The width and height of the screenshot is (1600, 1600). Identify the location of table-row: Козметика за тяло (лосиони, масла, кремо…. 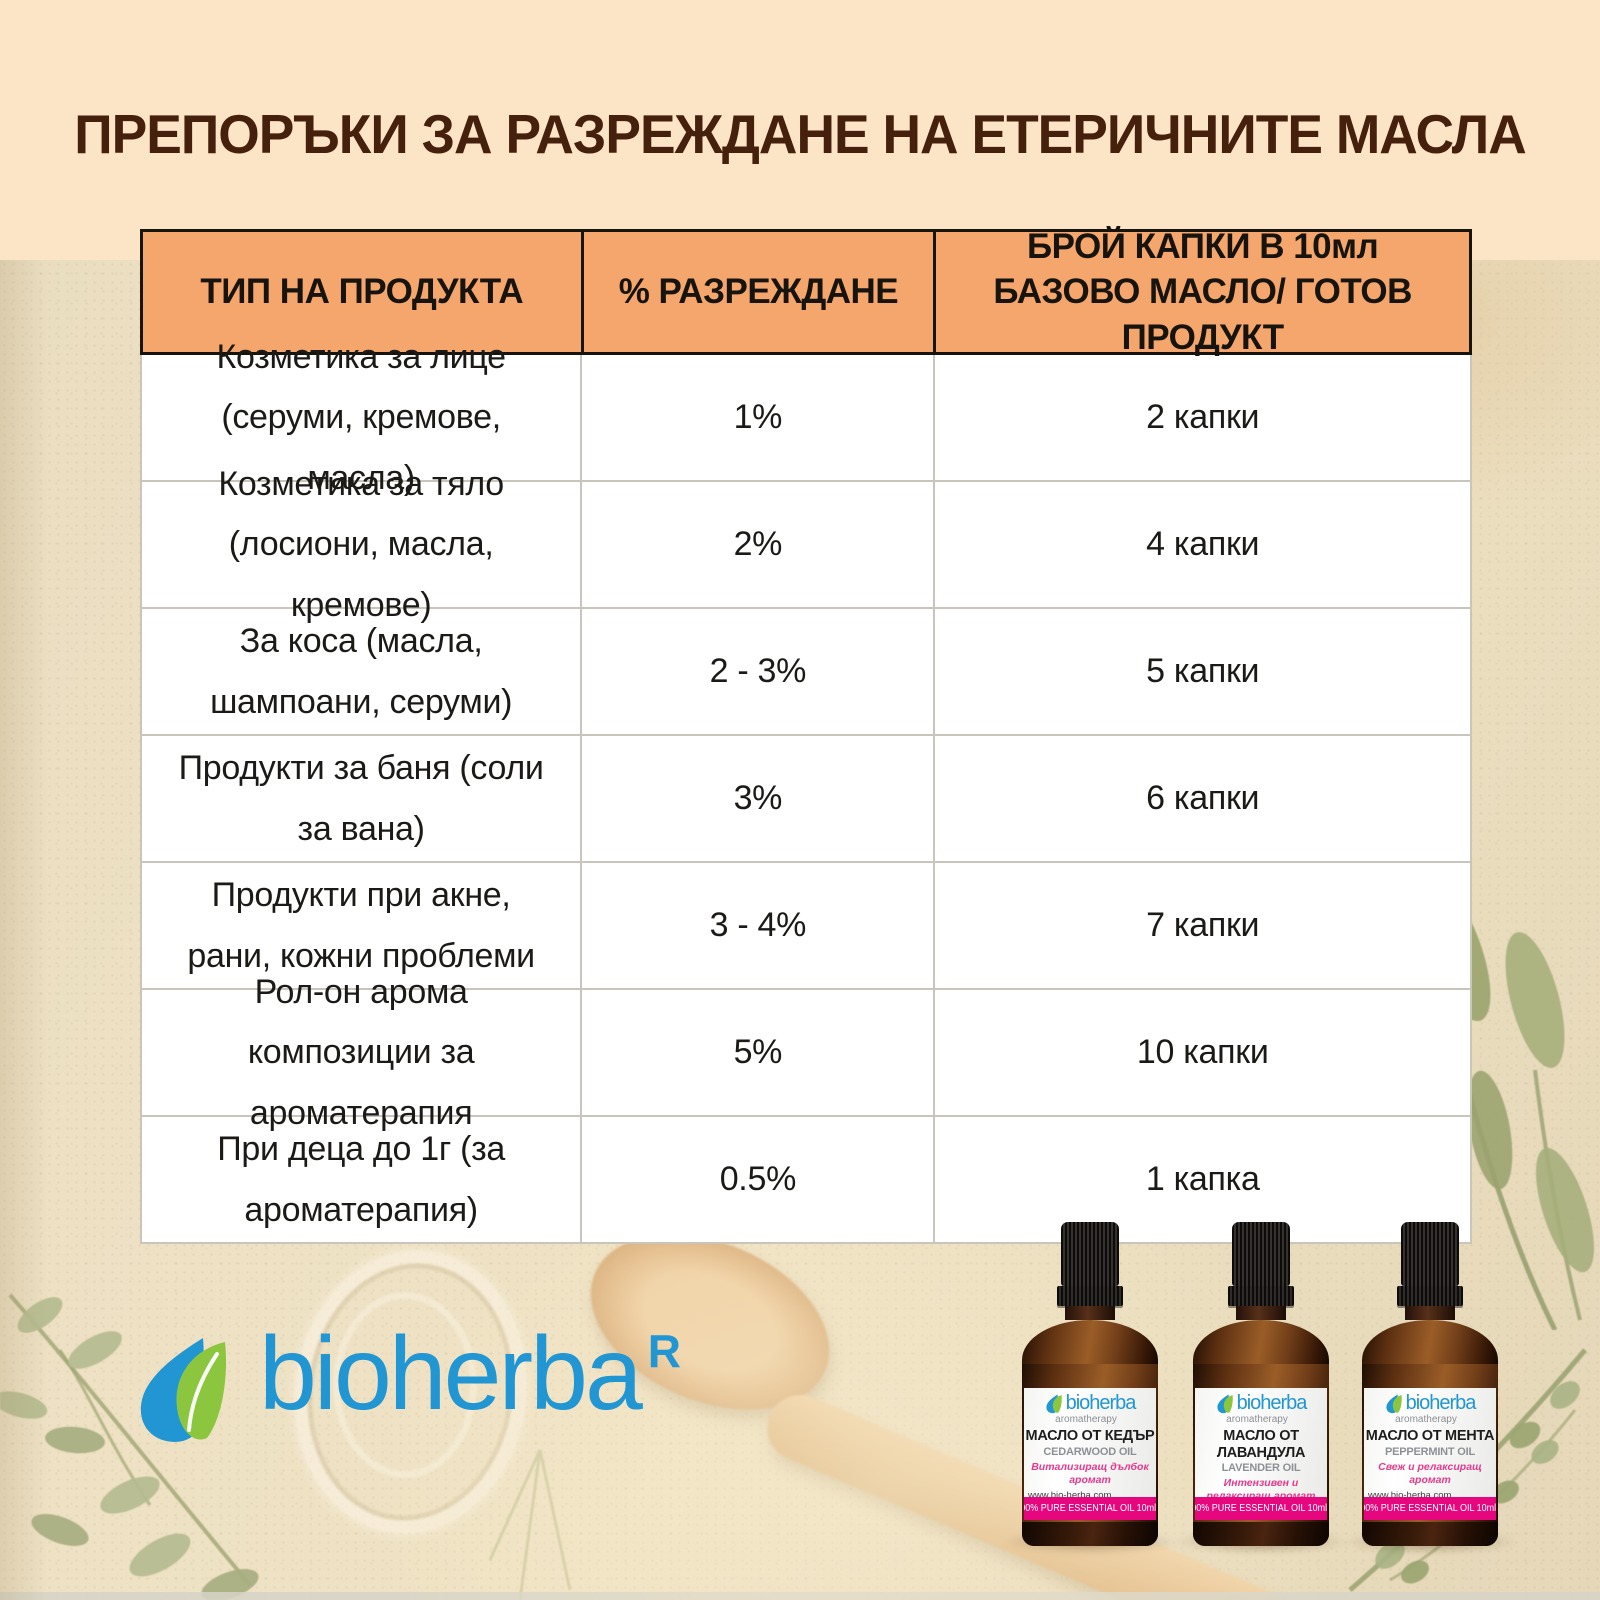
(806, 544).